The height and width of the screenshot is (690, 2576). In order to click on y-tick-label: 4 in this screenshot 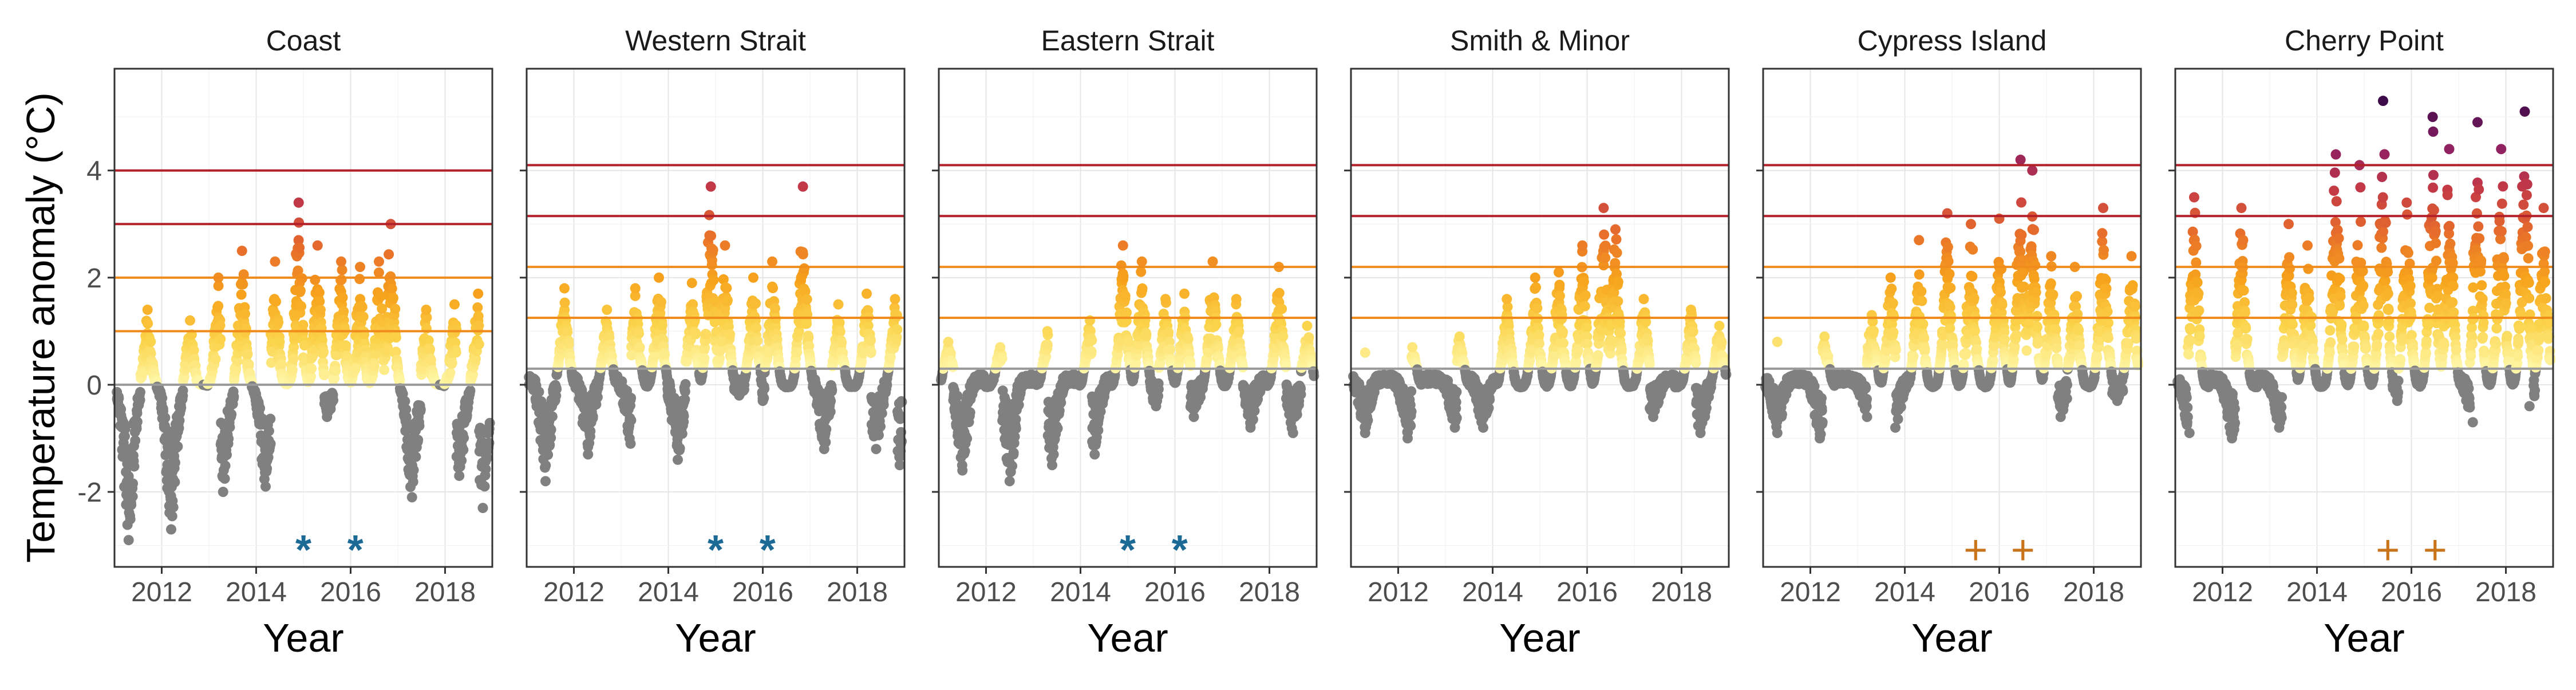, I will do `click(94, 171)`.